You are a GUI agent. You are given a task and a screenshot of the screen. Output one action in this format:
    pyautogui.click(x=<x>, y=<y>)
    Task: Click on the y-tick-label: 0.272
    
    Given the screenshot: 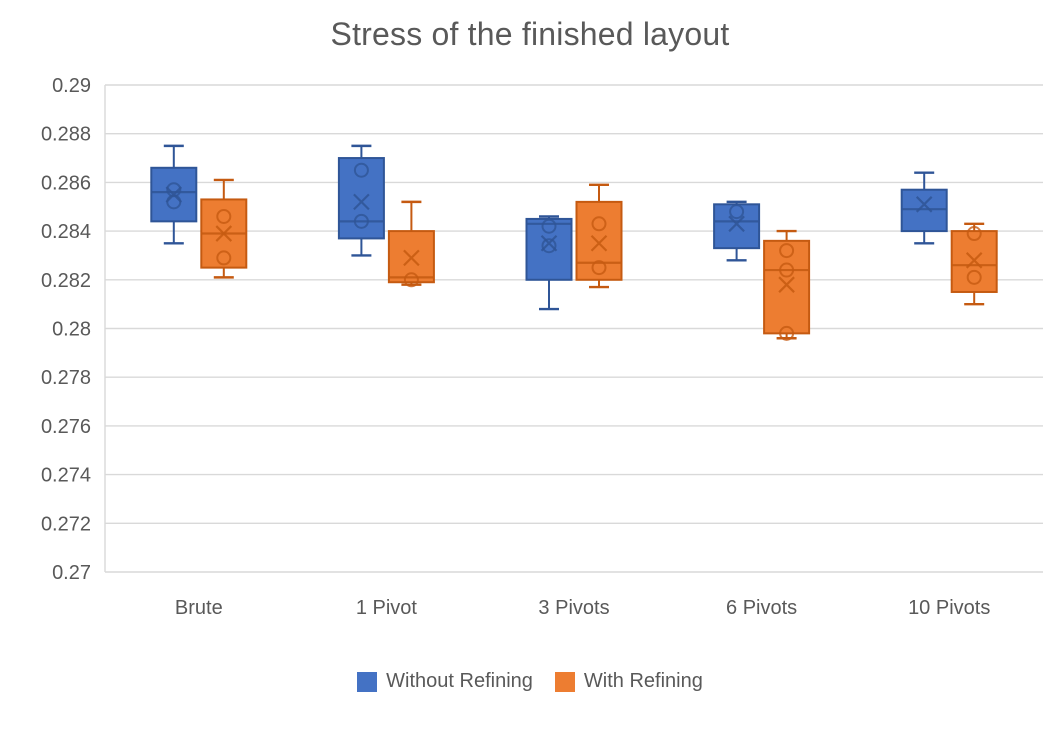 What is the action you would take?
    pyautogui.click(x=66, y=524)
    